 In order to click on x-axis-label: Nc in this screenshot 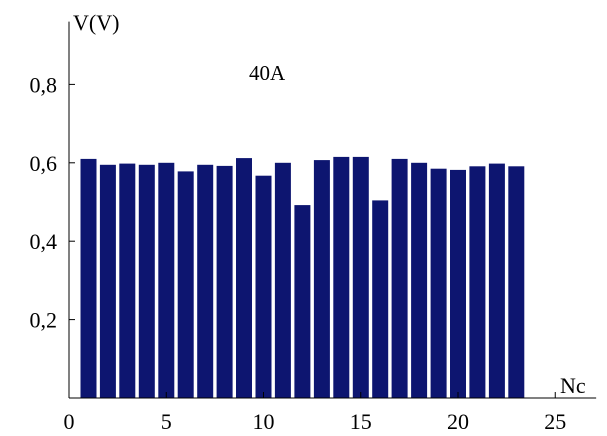, I will do `click(573, 385)`.